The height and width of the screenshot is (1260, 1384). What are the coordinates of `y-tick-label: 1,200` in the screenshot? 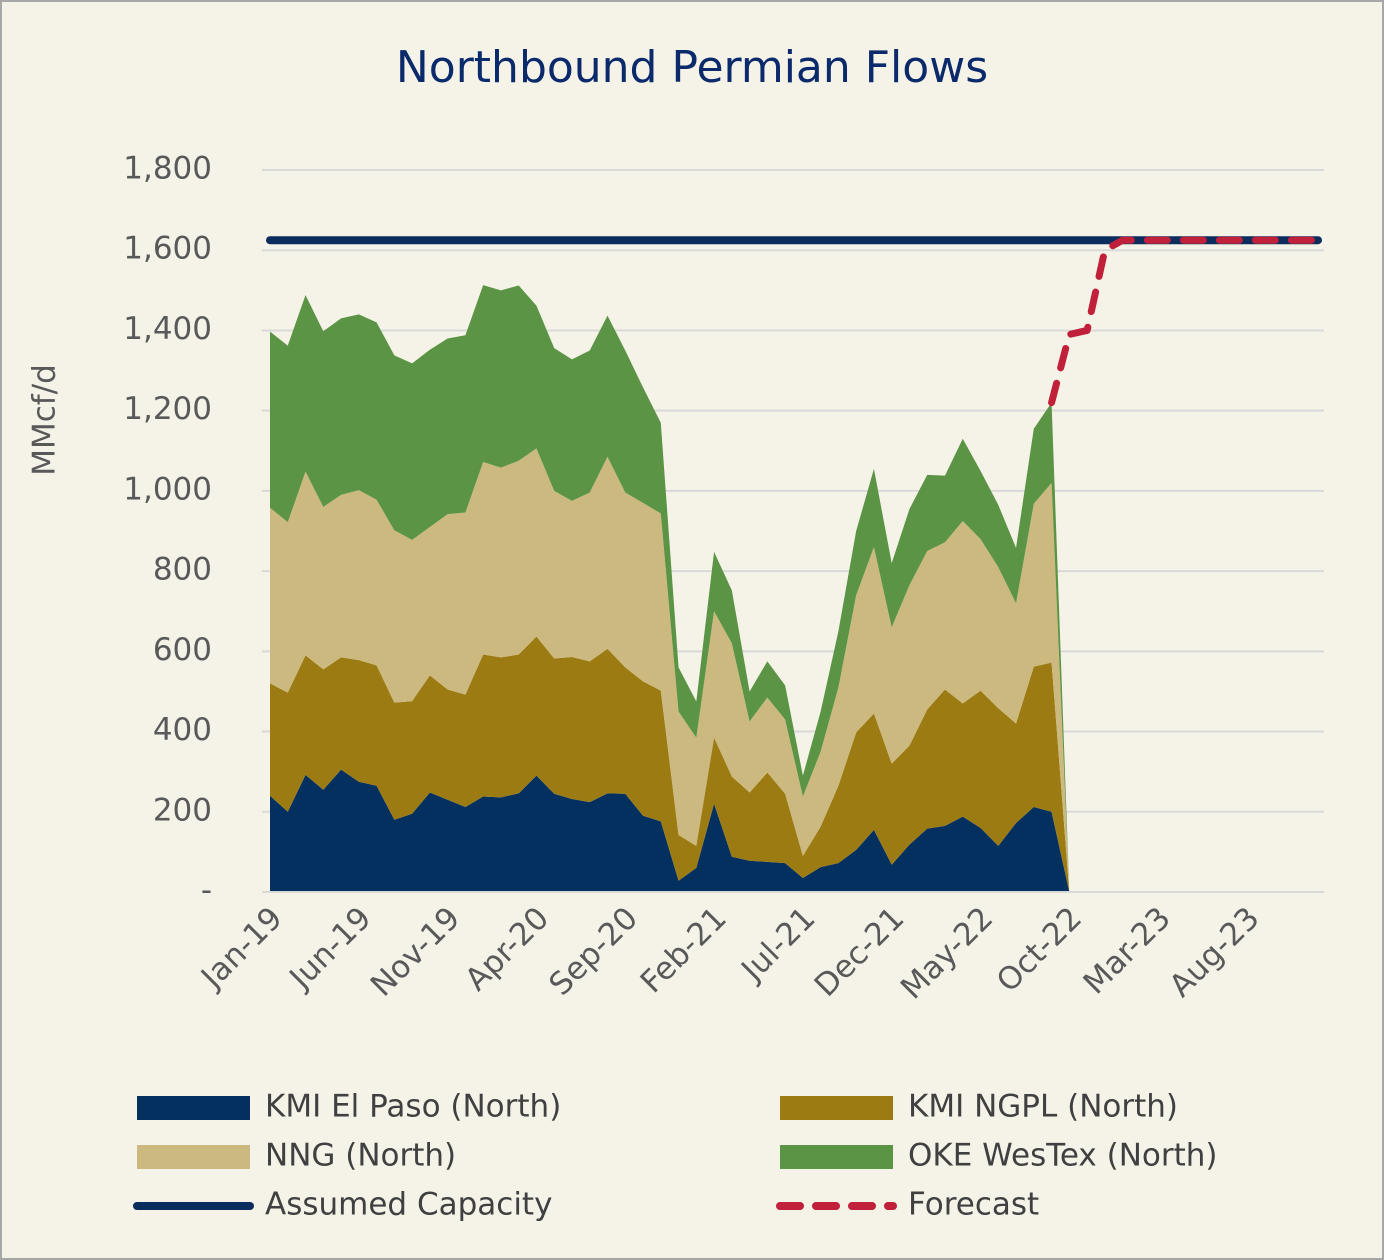 It's located at (167, 409).